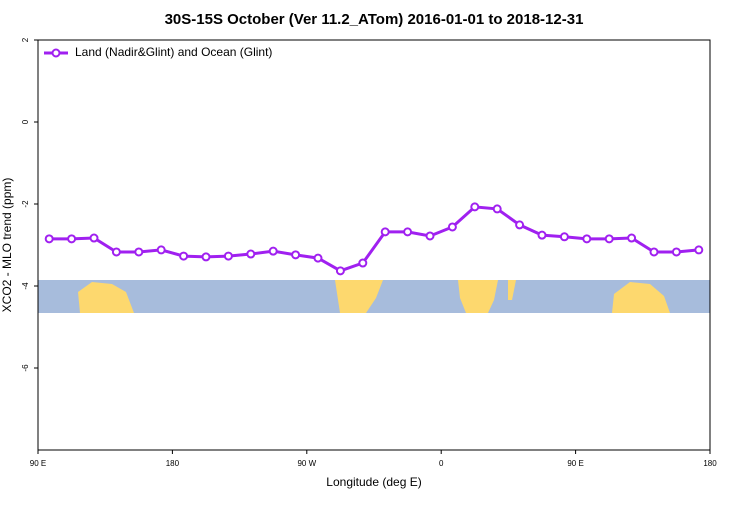 The width and height of the screenshot is (750, 505). I want to click on x-axis-label: Longitude (deg E), so click(373, 482).